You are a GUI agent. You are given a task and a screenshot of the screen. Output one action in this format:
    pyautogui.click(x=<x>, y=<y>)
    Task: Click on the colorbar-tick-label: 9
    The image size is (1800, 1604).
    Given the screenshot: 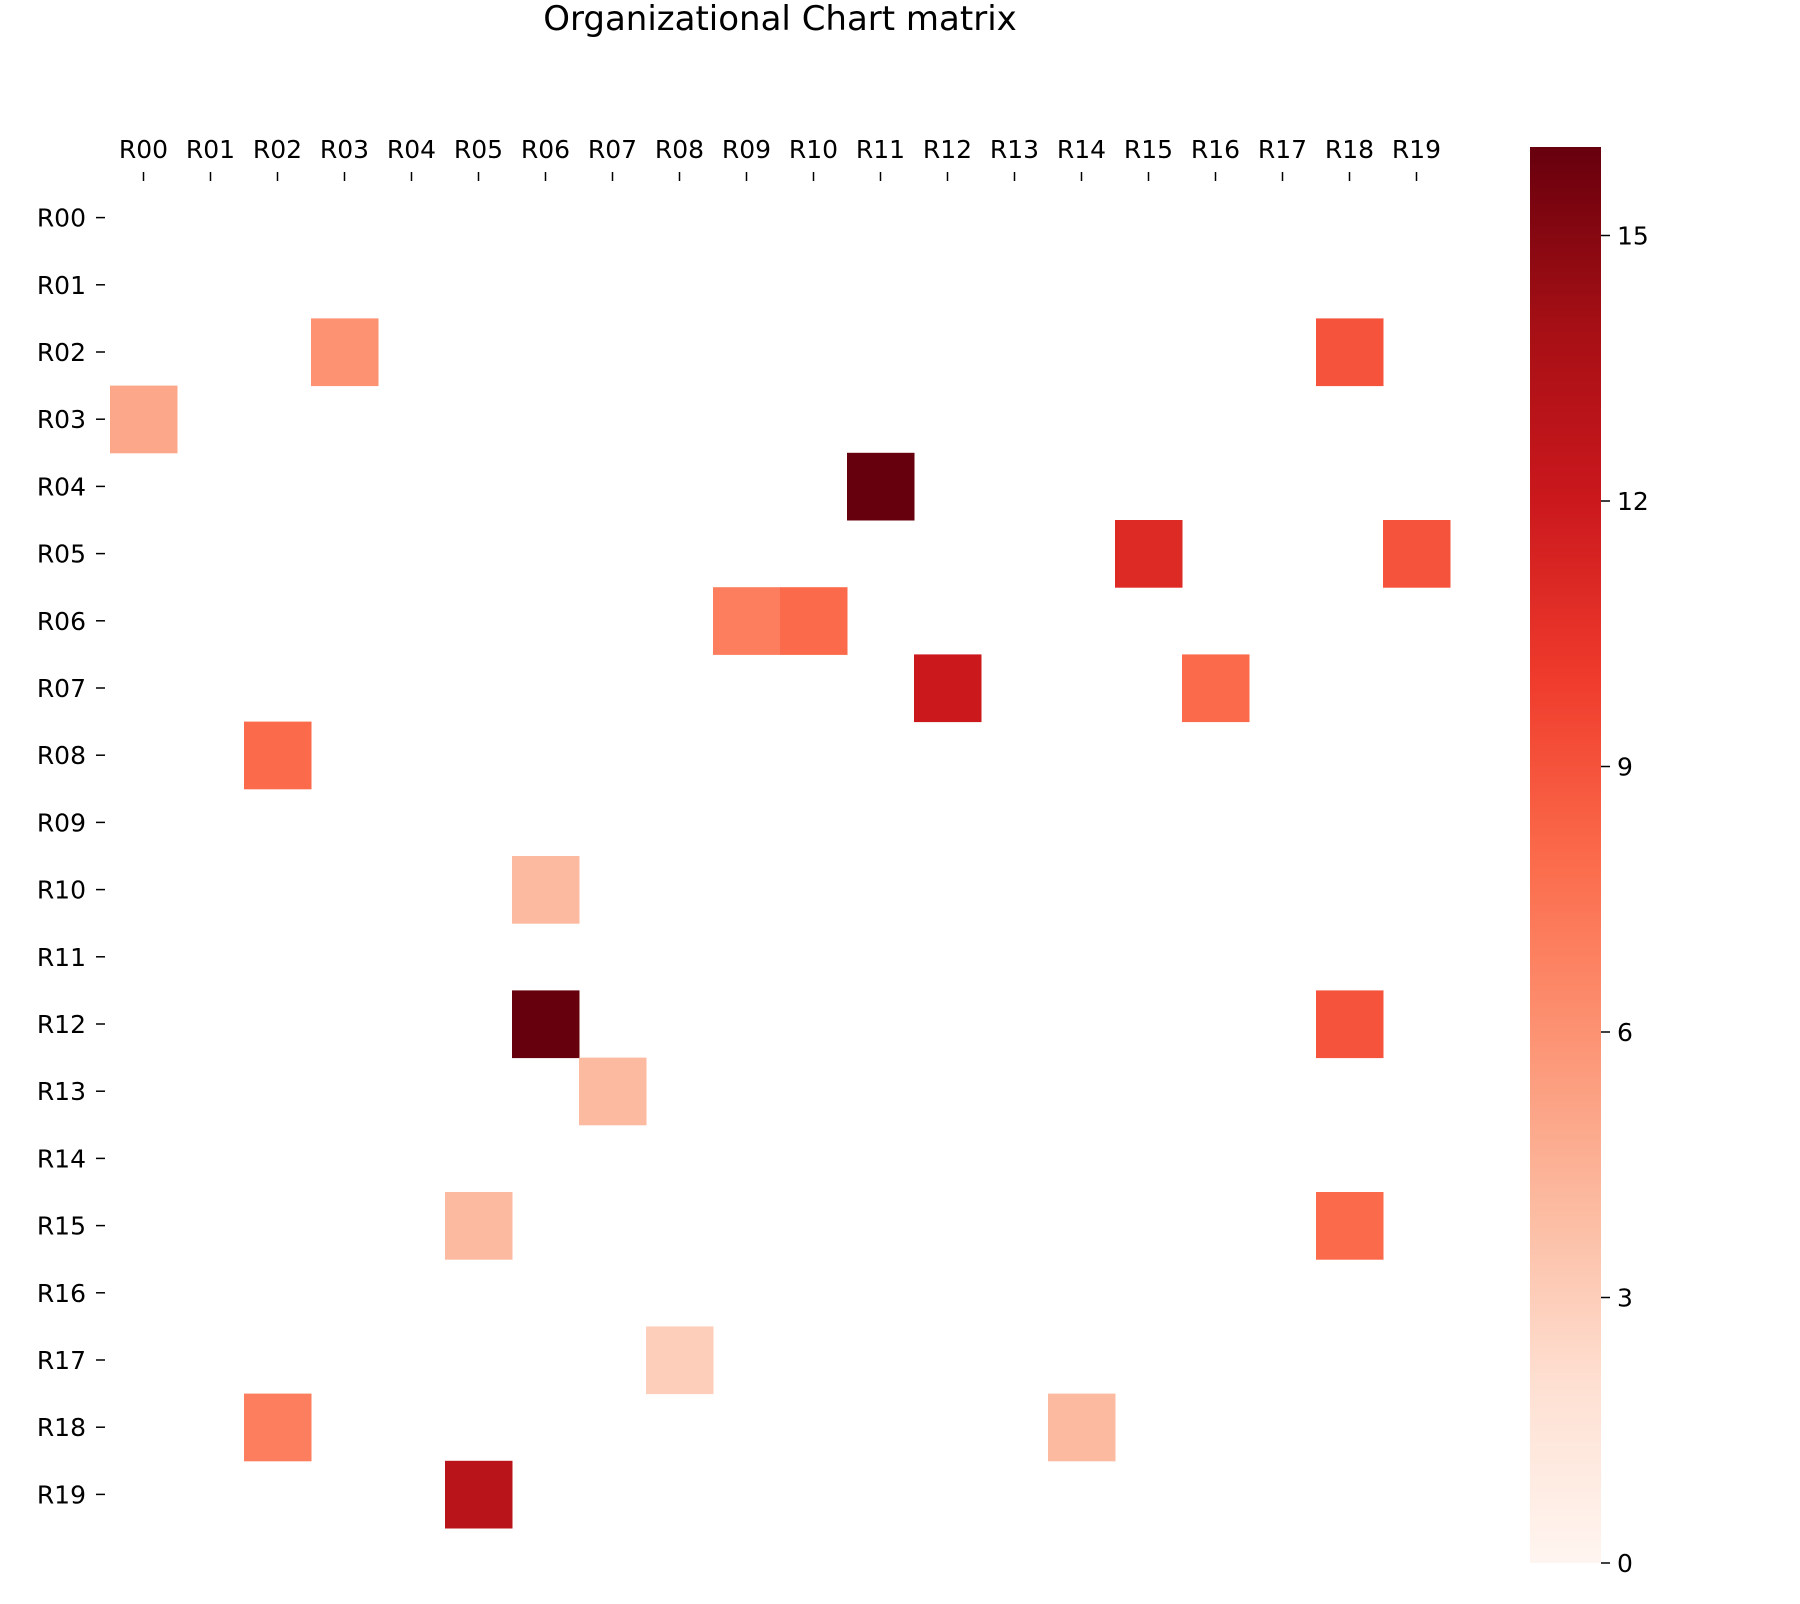 What is the action you would take?
    pyautogui.click(x=1625, y=767)
    